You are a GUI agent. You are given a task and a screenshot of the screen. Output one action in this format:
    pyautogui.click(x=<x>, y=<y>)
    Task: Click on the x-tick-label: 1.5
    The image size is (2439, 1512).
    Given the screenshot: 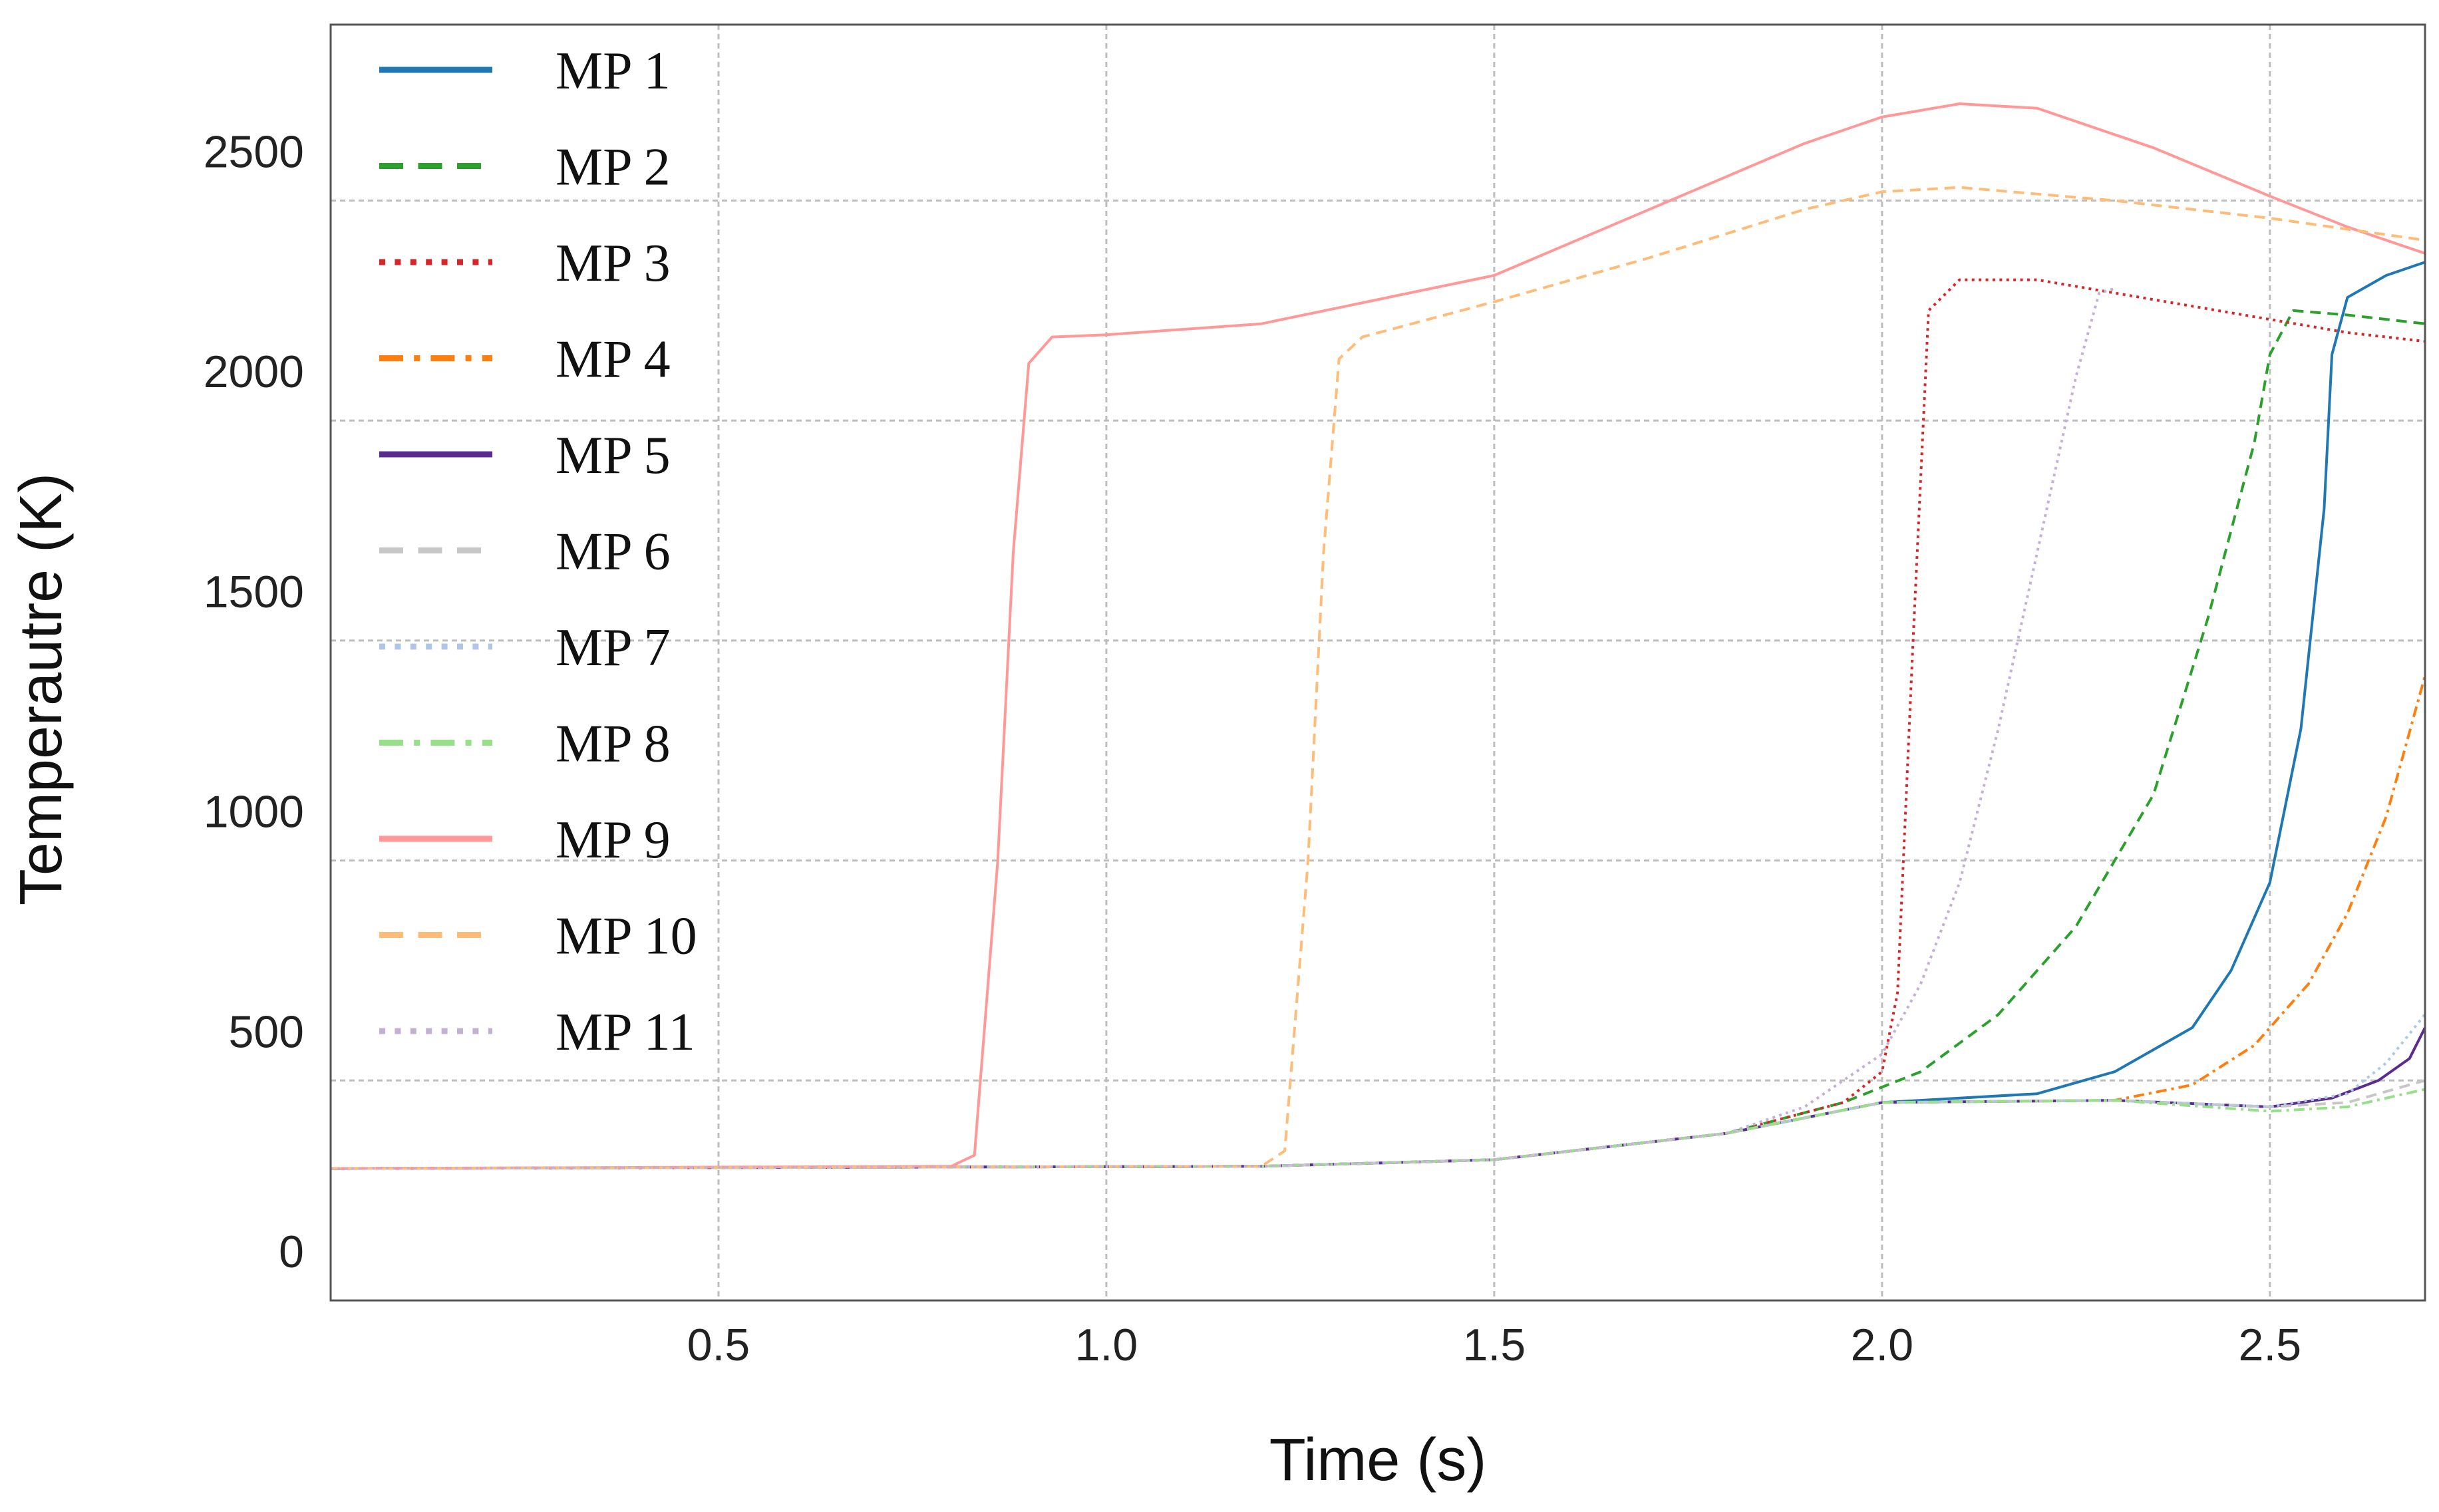 What is the action you would take?
    pyautogui.click(x=1495, y=1345)
    